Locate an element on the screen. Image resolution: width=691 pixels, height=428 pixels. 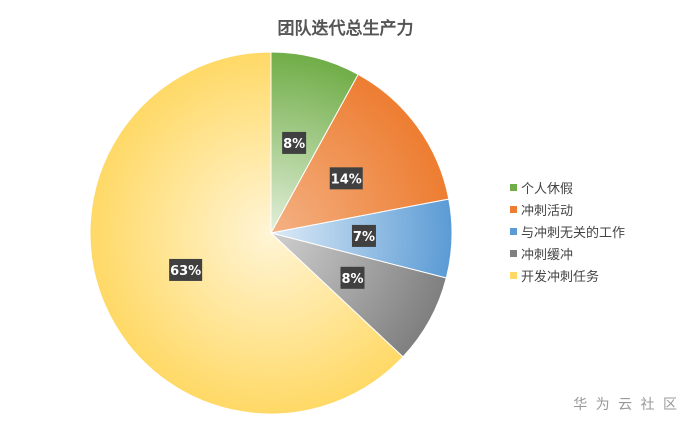
legend-item: 冲刺缓冲 is located at coordinates (567, 253).